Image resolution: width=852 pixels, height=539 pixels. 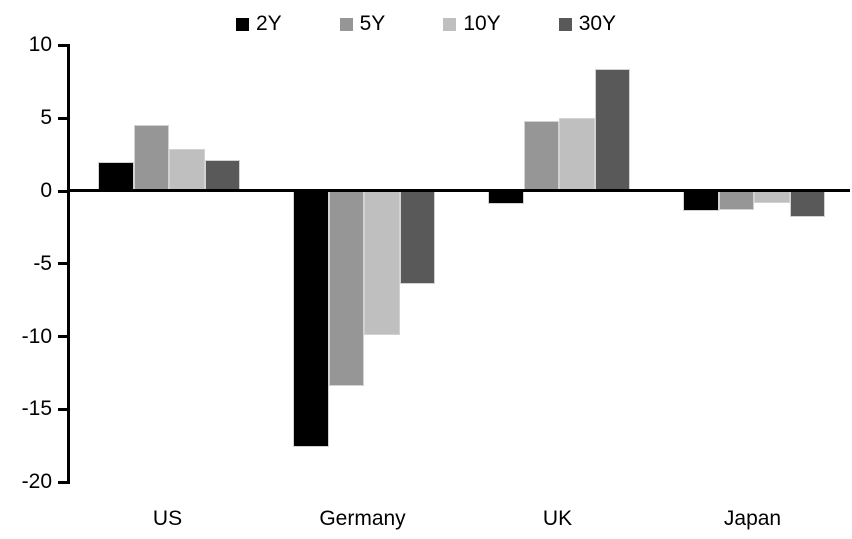 I want to click on bar-2y-germany, so click(x=311, y=319).